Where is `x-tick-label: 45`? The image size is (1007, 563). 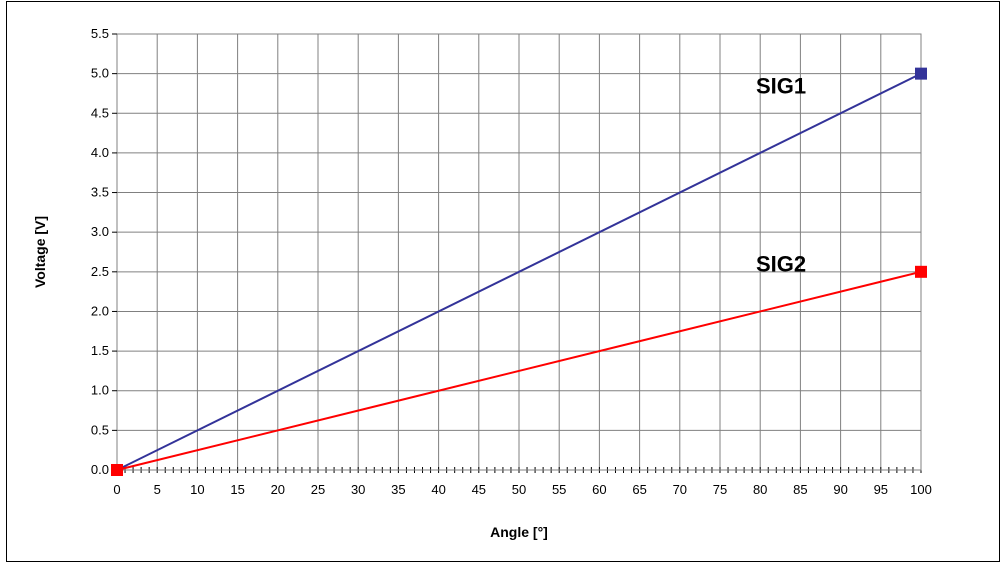
x-tick-label: 45 is located at coordinates (479, 489).